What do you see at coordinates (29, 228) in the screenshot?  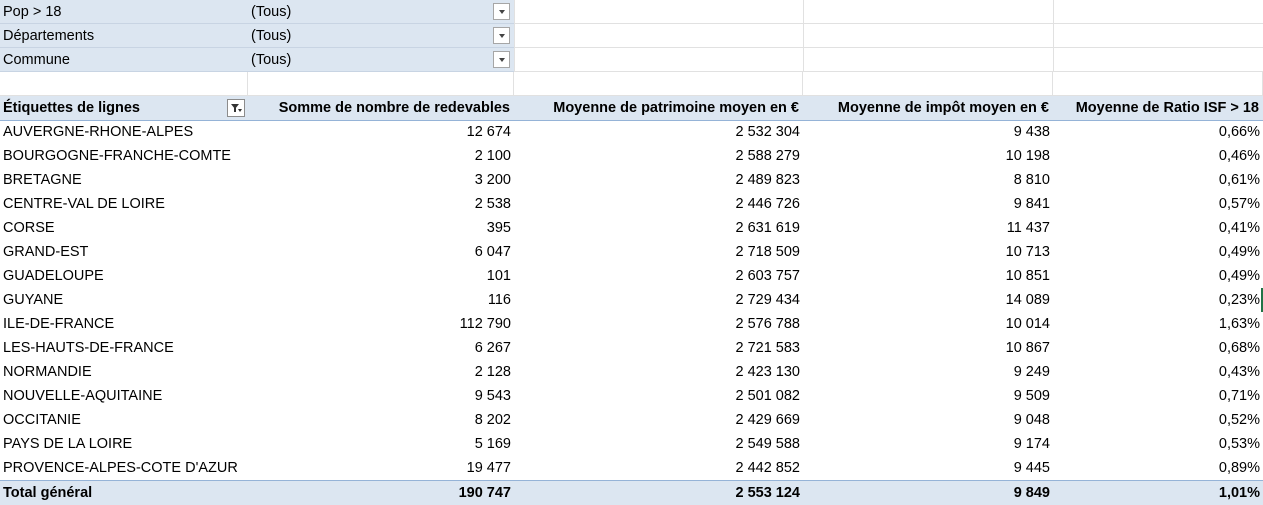 I see `row-label-cell: CORSE` at bounding box center [29, 228].